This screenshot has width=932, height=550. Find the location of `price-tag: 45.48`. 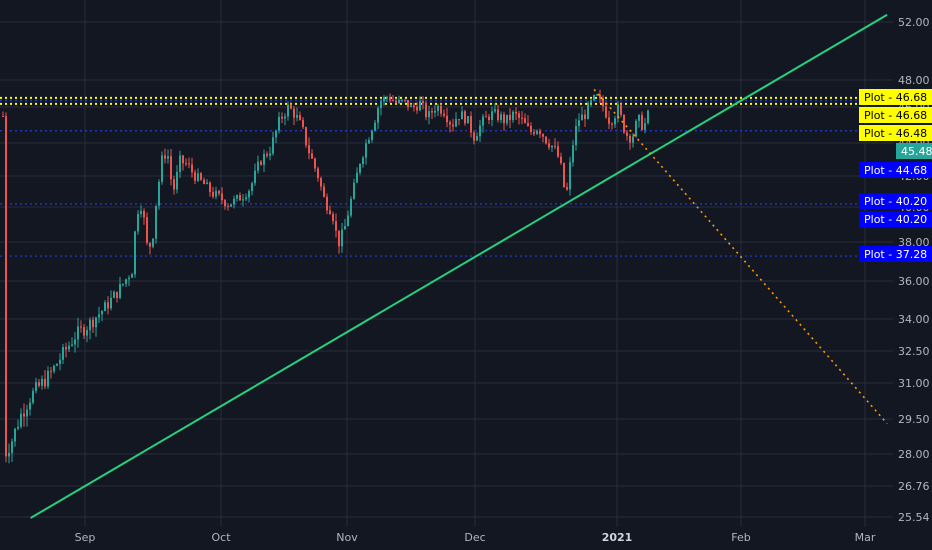

price-tag: 45.48 is located at coordinates (914, 151).